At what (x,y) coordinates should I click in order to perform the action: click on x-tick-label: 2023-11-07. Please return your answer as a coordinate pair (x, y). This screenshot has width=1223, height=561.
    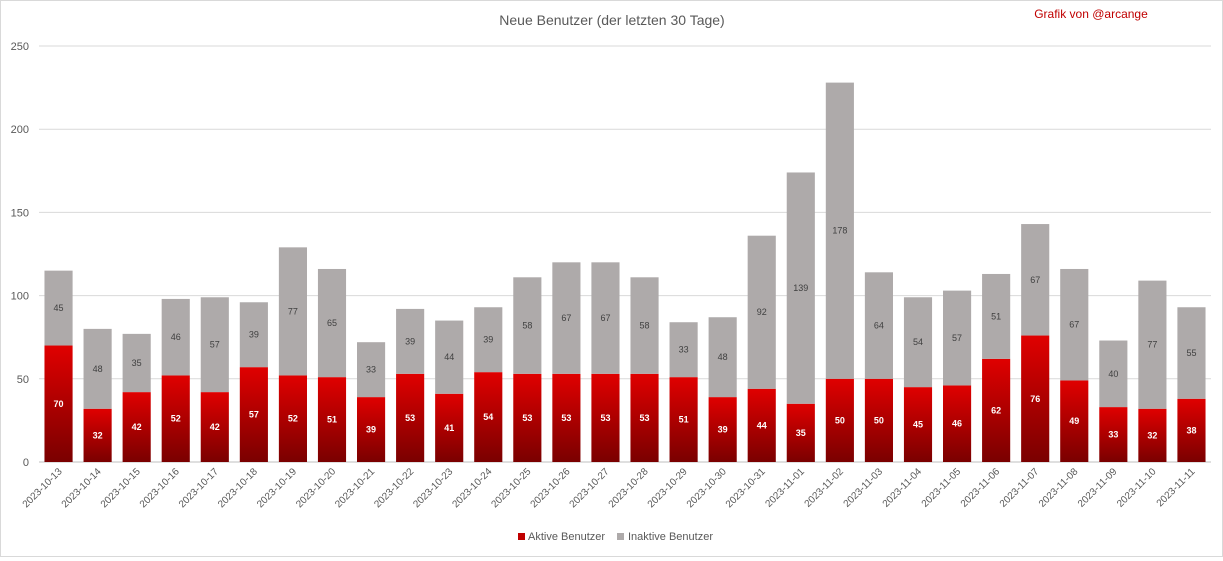
    Looking at the image, I should click on (1020, 488).